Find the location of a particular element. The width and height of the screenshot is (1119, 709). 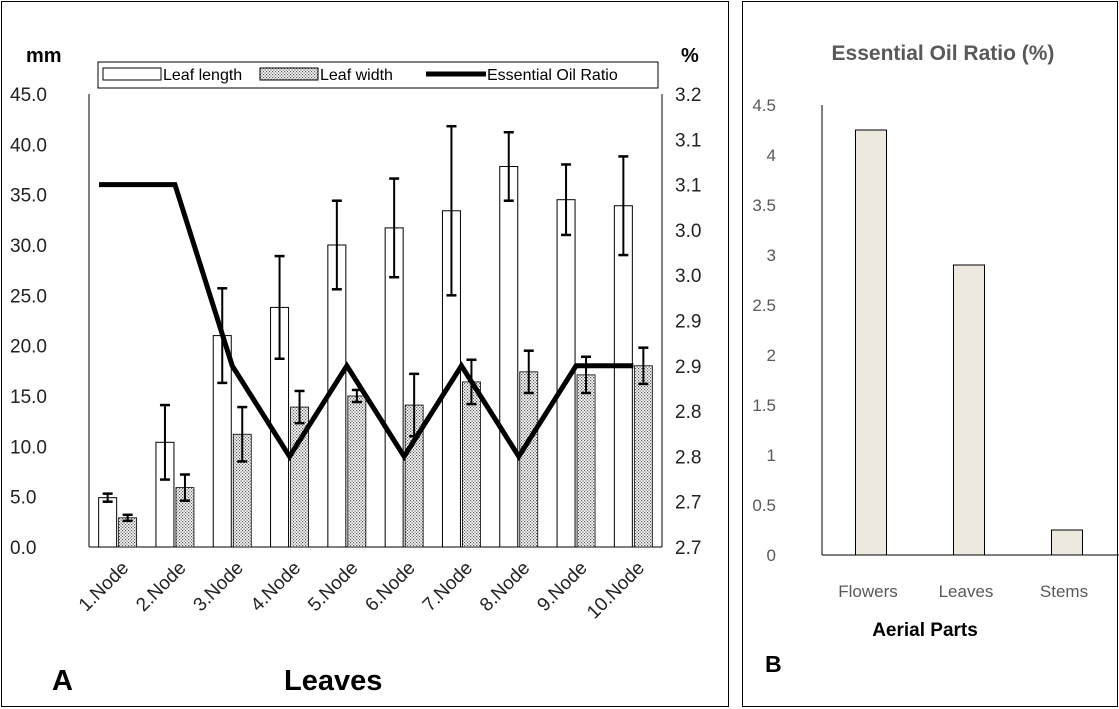

x-tick-label: 3.Node is located at coordinates (219, 587).